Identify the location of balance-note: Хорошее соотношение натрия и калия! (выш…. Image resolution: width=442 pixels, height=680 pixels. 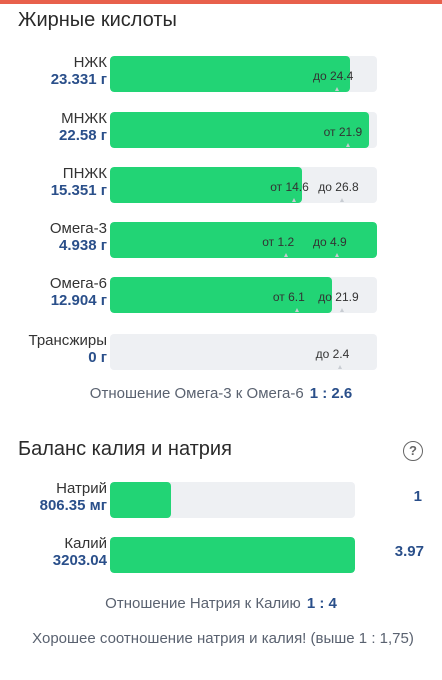
(223, 638).